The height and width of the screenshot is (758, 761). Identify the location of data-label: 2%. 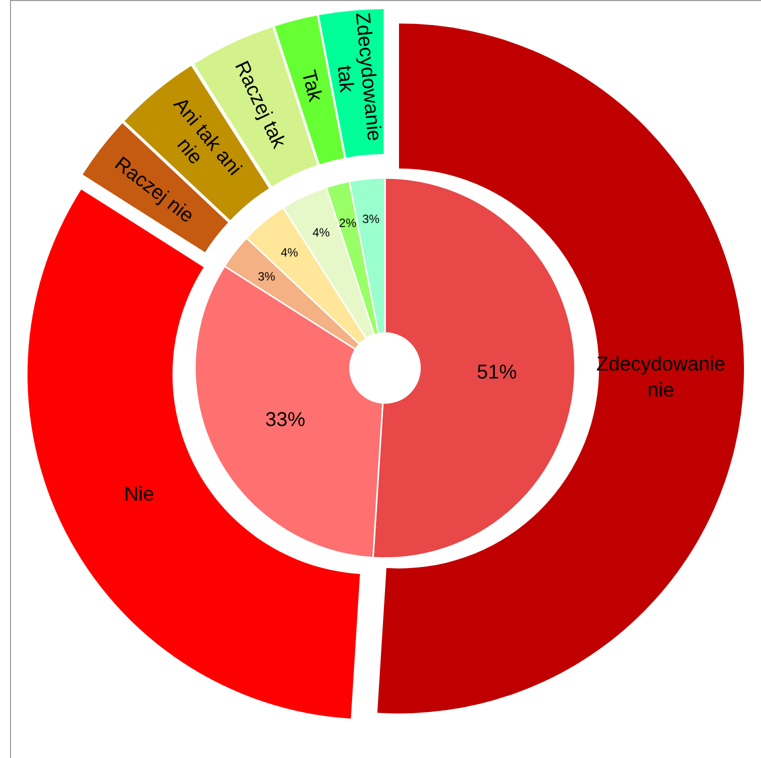
(348, 223).